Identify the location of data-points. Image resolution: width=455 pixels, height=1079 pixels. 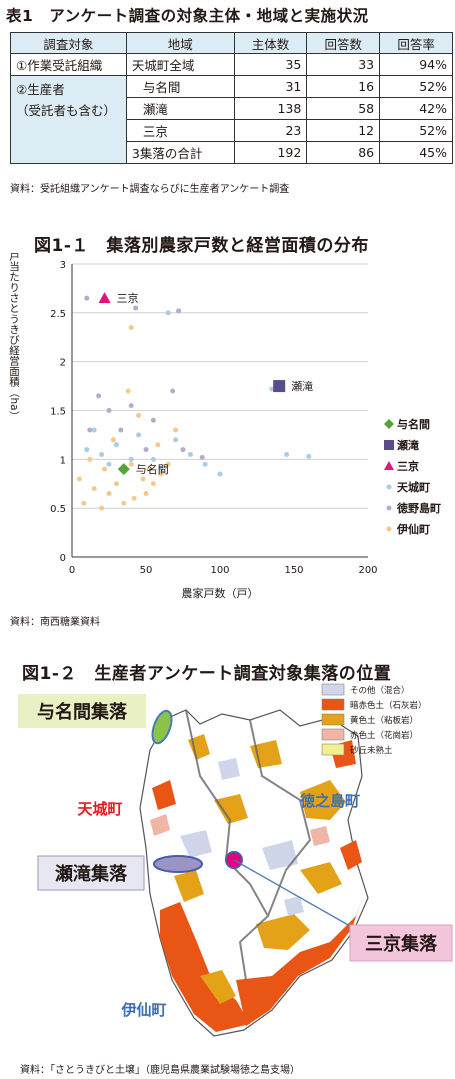
(194, 401).